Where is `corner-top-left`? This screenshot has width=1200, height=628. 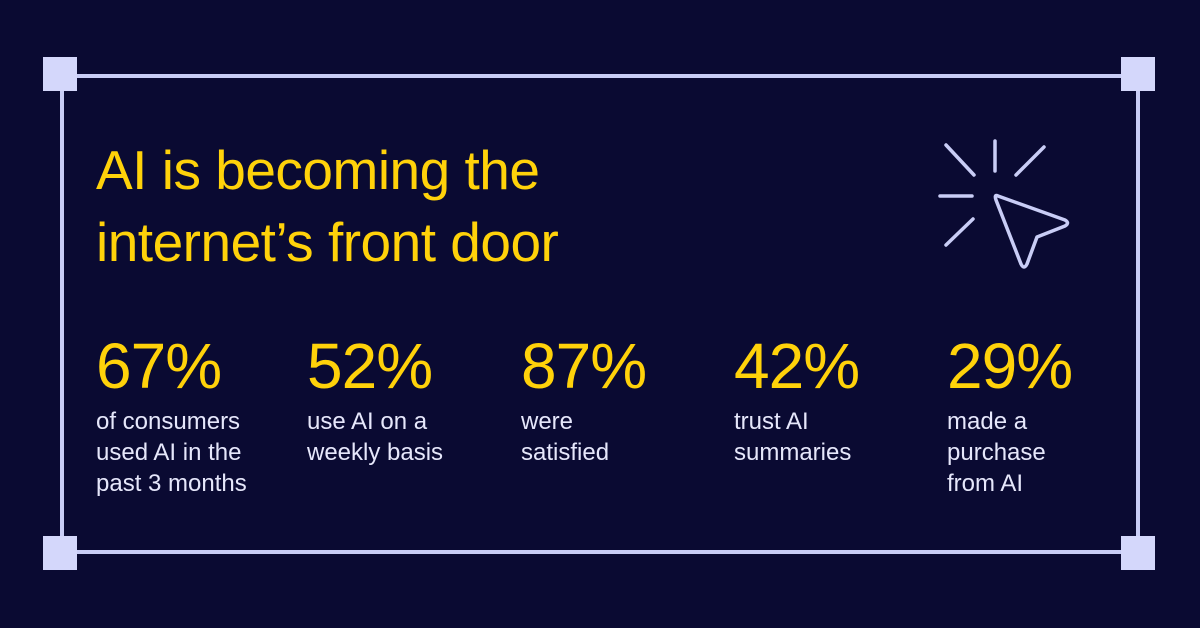
corner-top-left is located at coordinates (60, 74).